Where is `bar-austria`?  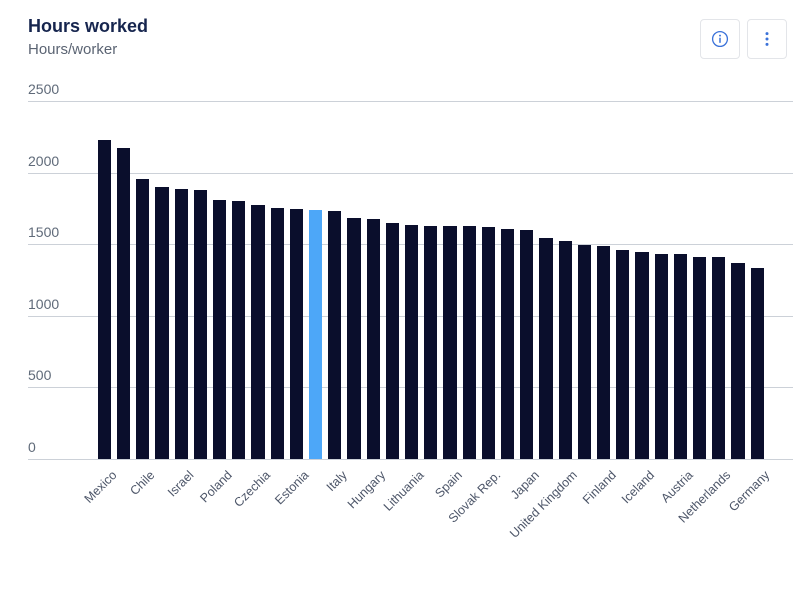
bar-austria is located at coordinates (680, 356).